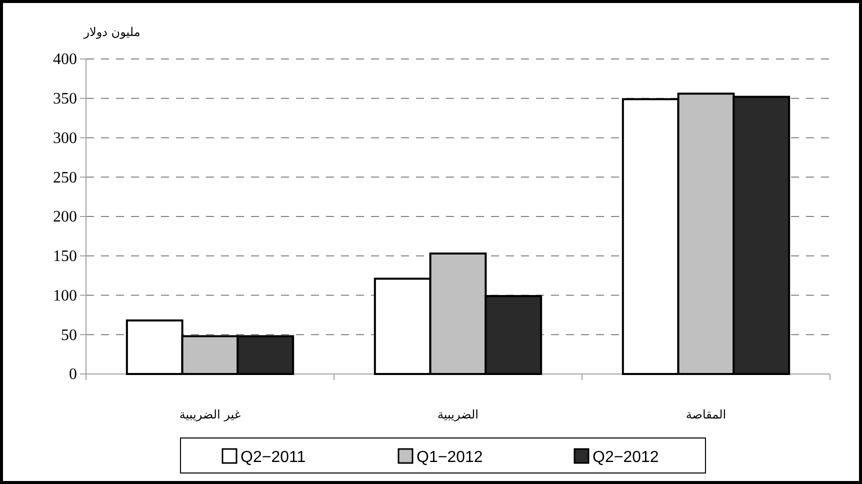 Image resolution: width=862 pixels, height=484 pixels. I want to click on legend-label: Q2−2011, so click(273, 457).